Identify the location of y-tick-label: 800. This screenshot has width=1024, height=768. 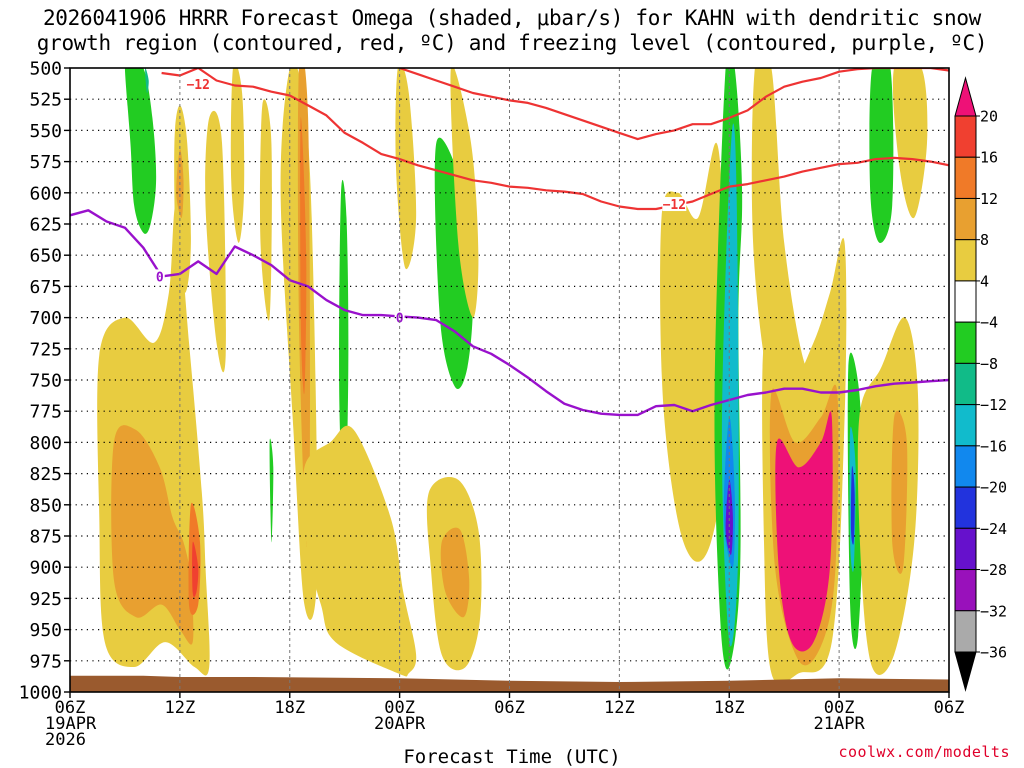
(45, 443).